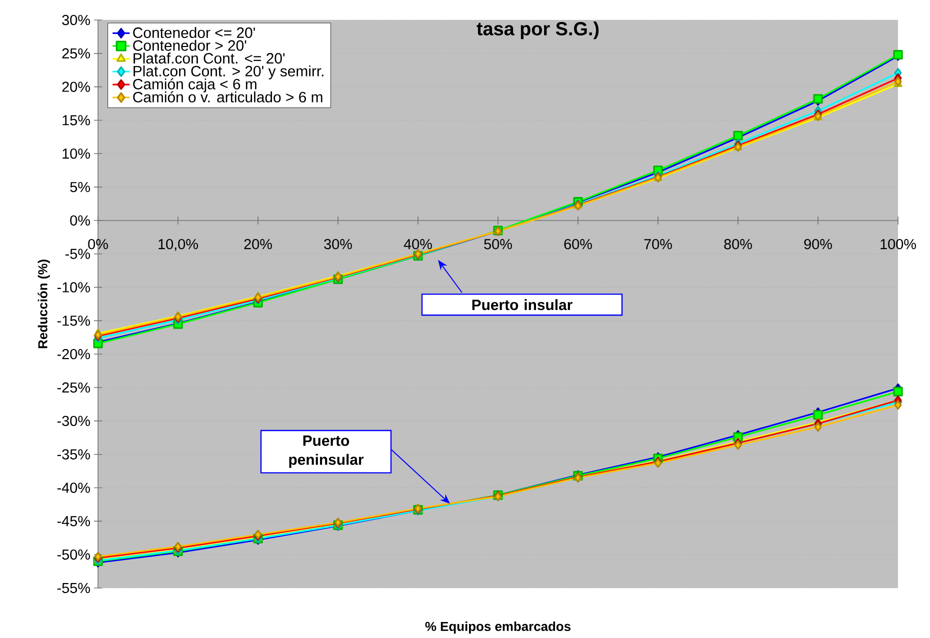 The image size is (930, 638). I want to click on chart-title: tasa por S.G.), so click(537, 31).